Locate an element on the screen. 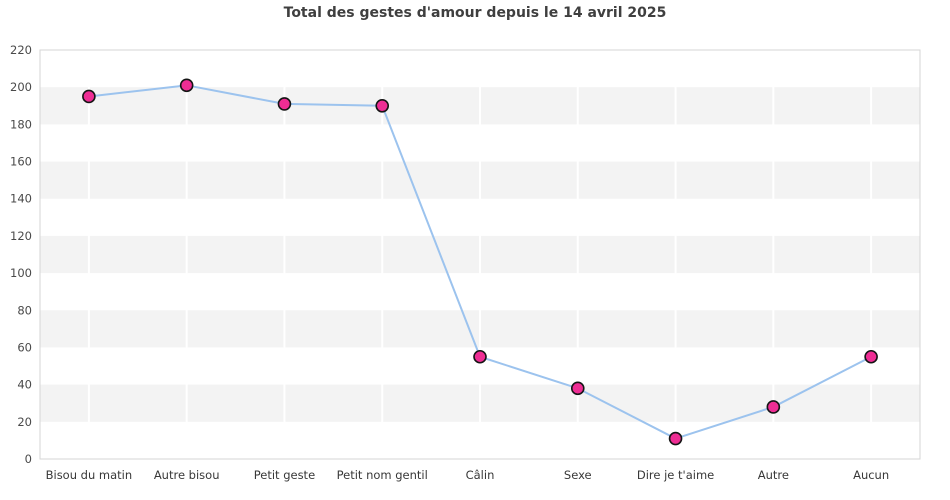 The height and width of the screenshot is (500, 950). y-tick-label: 180 is located at coordinates (21, 124).